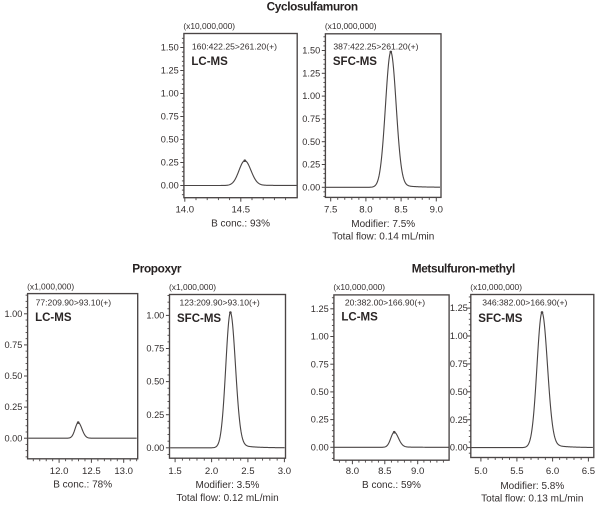 Image resolution: width=602 pixels, height=511 pixels. Describe the element at coordinates (284, 471) in the screenshot. I see `svg-text: 3.0` at that location.